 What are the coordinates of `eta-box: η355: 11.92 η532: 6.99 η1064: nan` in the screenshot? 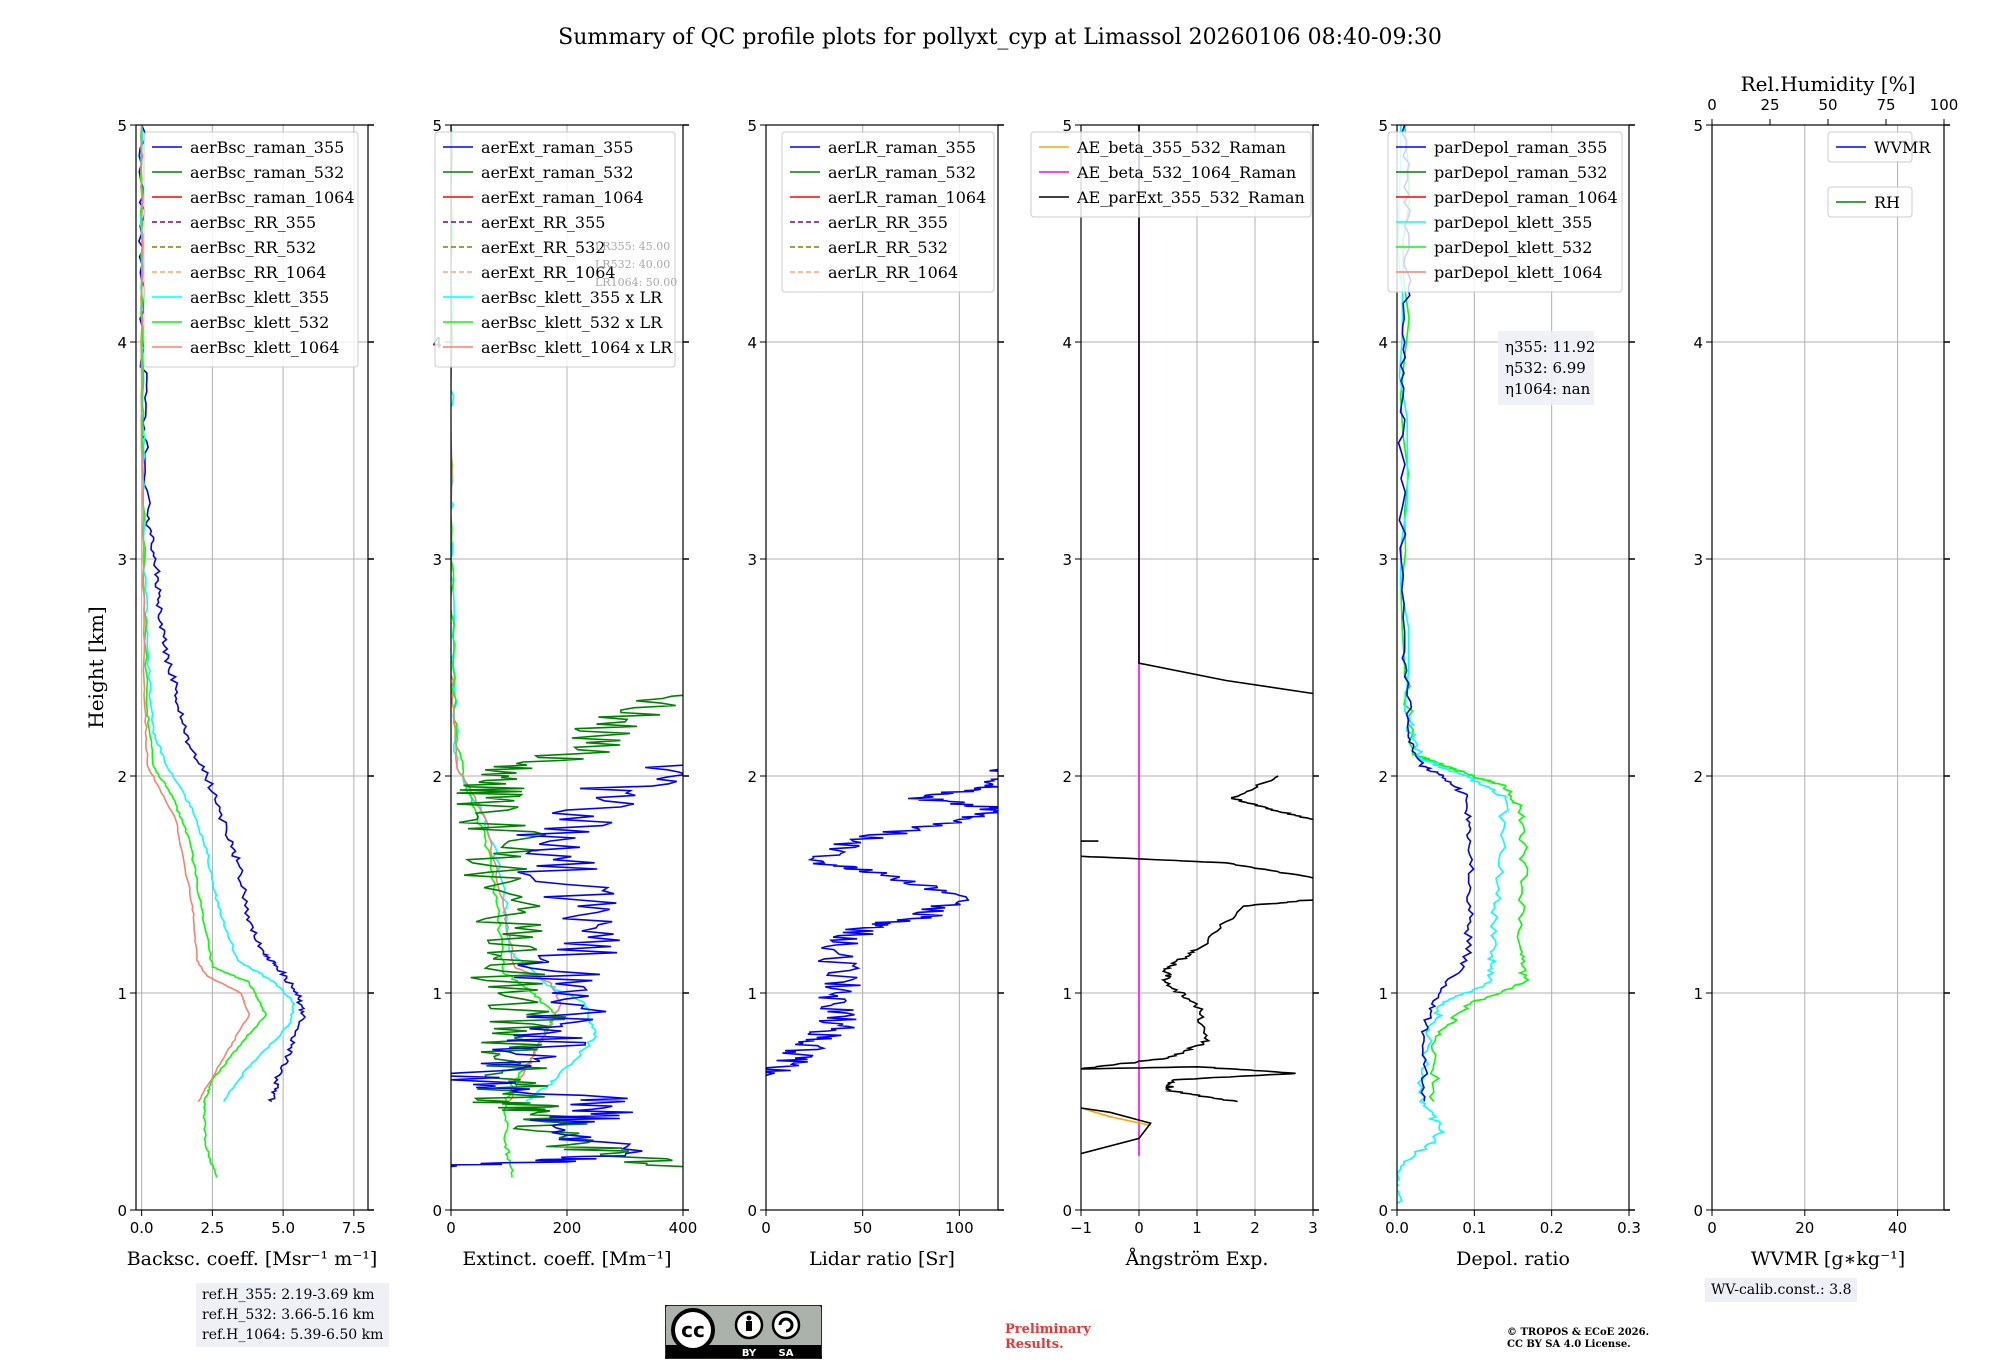 It's located at (1546, 368).